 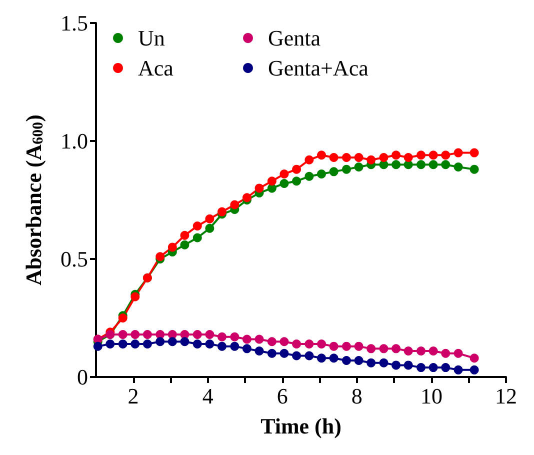 What do you see at coordinates (506, 396) in the screenshot?
I see `x-tick-label: 12` at bounding box center [506, 396].